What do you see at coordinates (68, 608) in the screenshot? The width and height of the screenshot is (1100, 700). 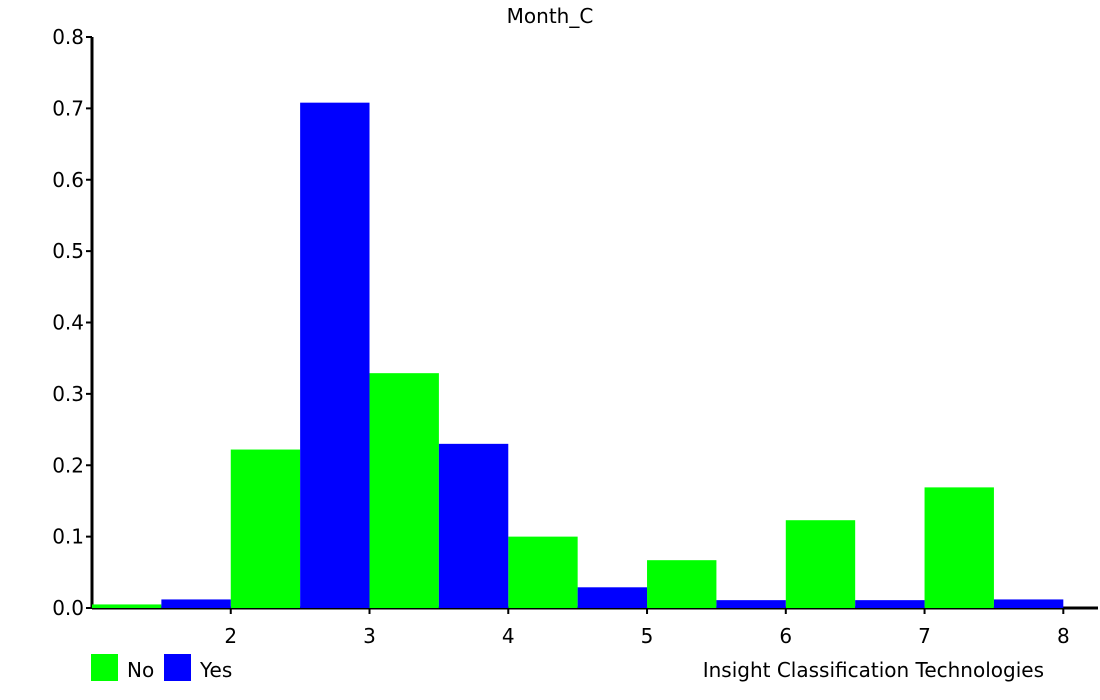 I see `y-tick-label-0: 0.0` at bounding box center [68, 608].